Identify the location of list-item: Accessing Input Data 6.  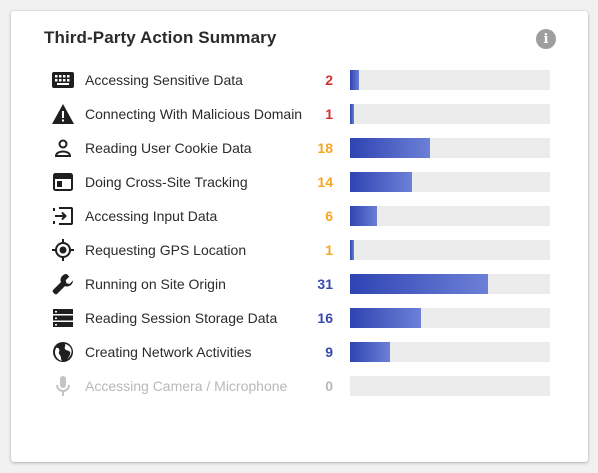
(299, 216).